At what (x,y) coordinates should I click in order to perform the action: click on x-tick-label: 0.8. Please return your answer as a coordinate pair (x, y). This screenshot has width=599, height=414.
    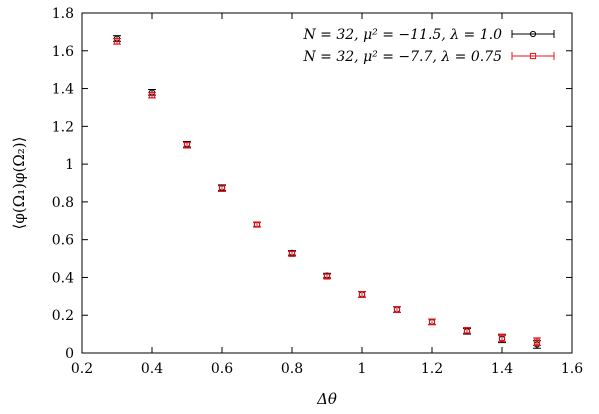
    Looking at the image, I should click on (292, 369).